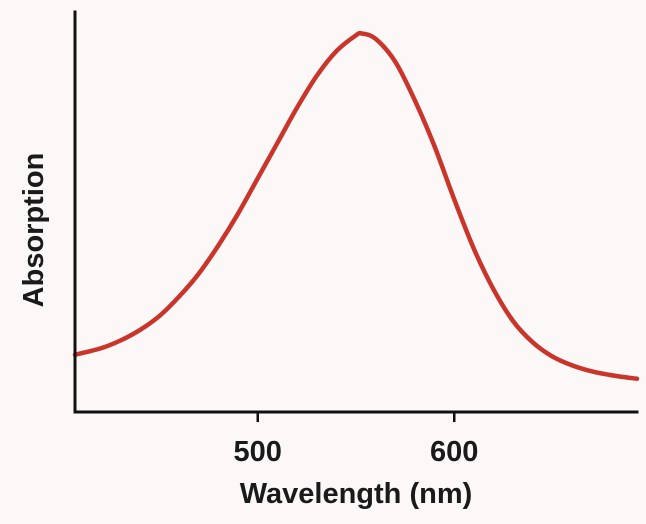 The width and height of the screenshot is (646, 524). Describe the element at coordinates (454, 452) in the screenshot. I see `x-tick-label-600: 600` at that location.